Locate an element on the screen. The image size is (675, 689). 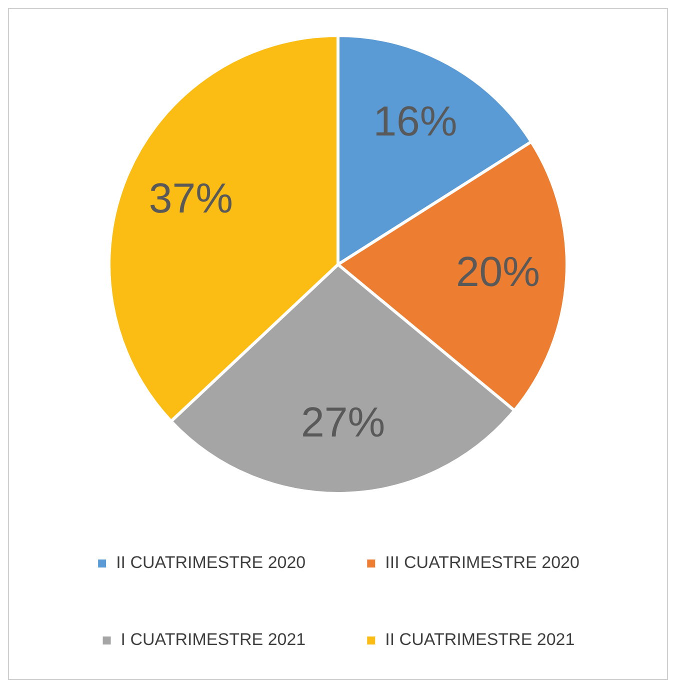
data-label: 27% is located at coordinates (343, 422).